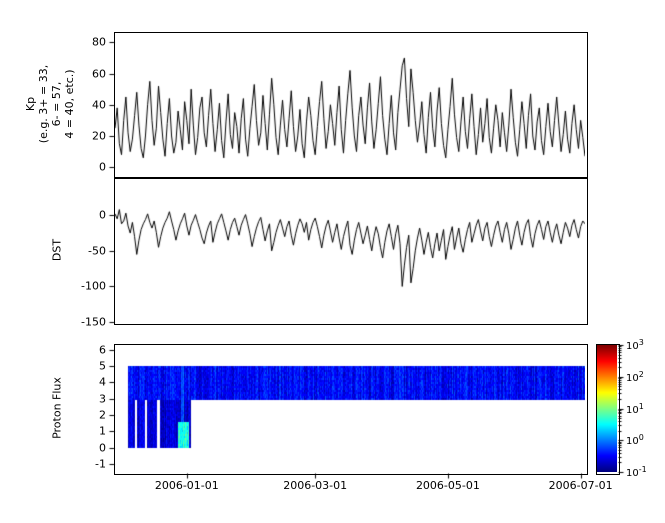 The width and height of the screenshot is (665, 523). What do you see at coordinates (636, 472) in the screenshot?
I see `colorbar-tick-label: 10⁻¹` at bounding box center [636, 472].